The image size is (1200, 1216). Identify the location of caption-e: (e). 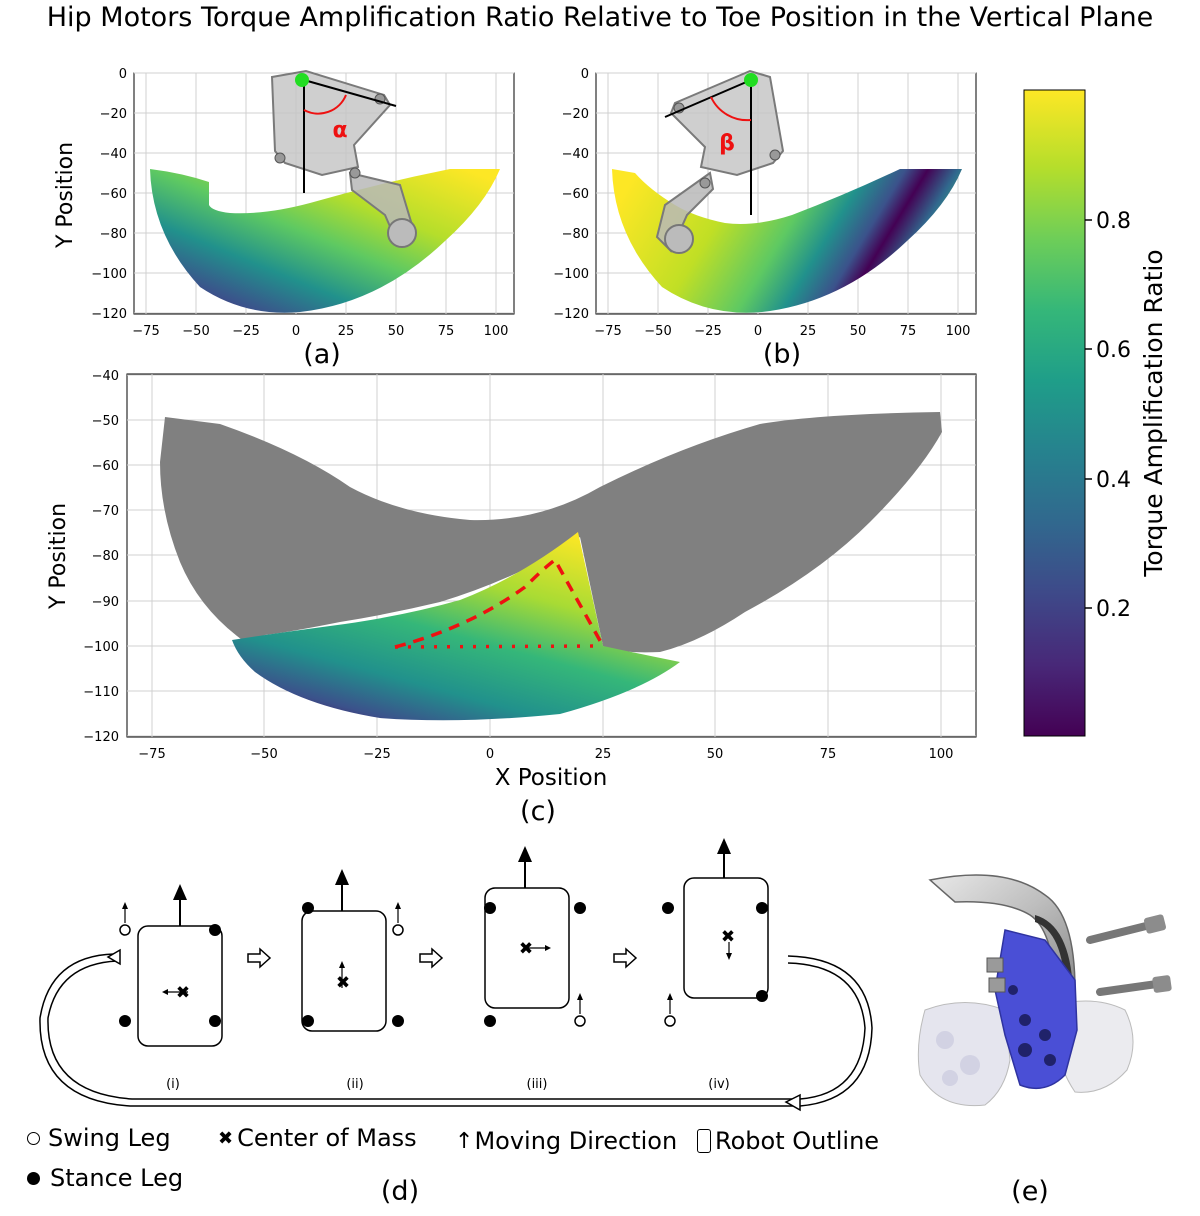
(1030, 1191).